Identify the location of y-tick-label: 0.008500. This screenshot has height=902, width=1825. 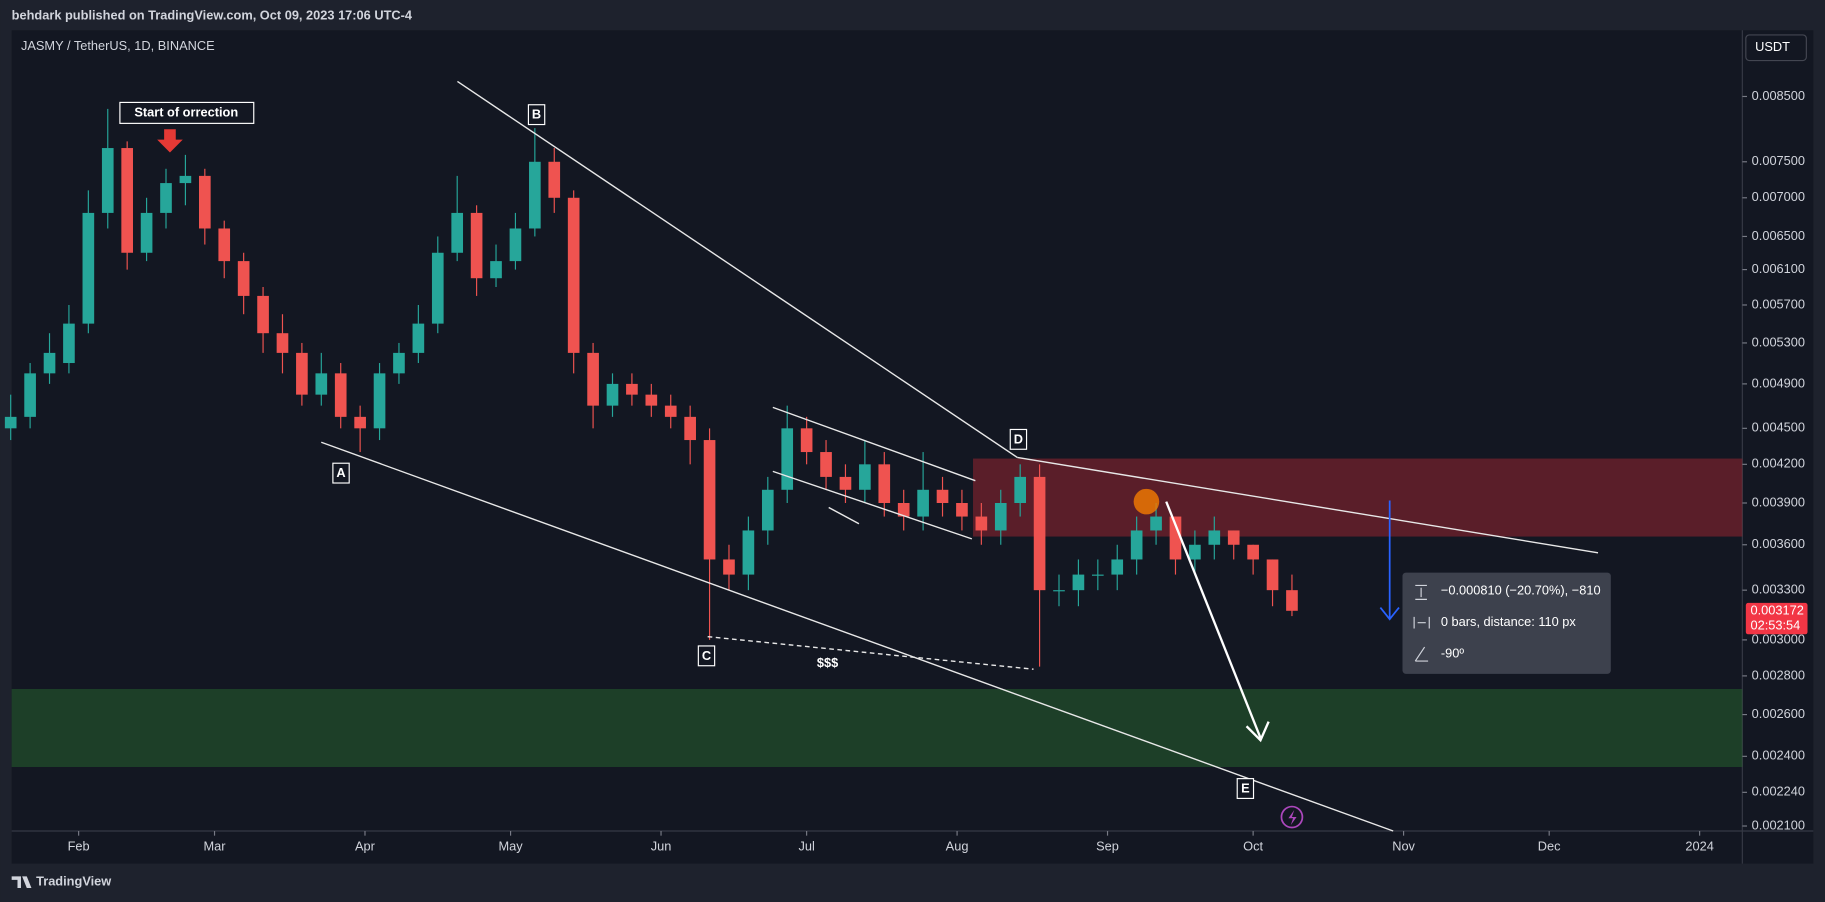
(1778, 95).